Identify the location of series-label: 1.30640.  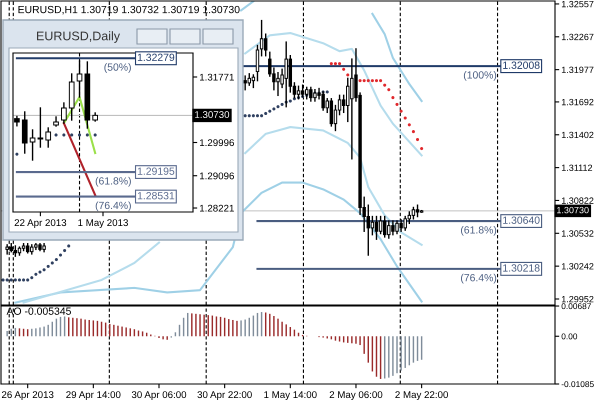
(521, 220).